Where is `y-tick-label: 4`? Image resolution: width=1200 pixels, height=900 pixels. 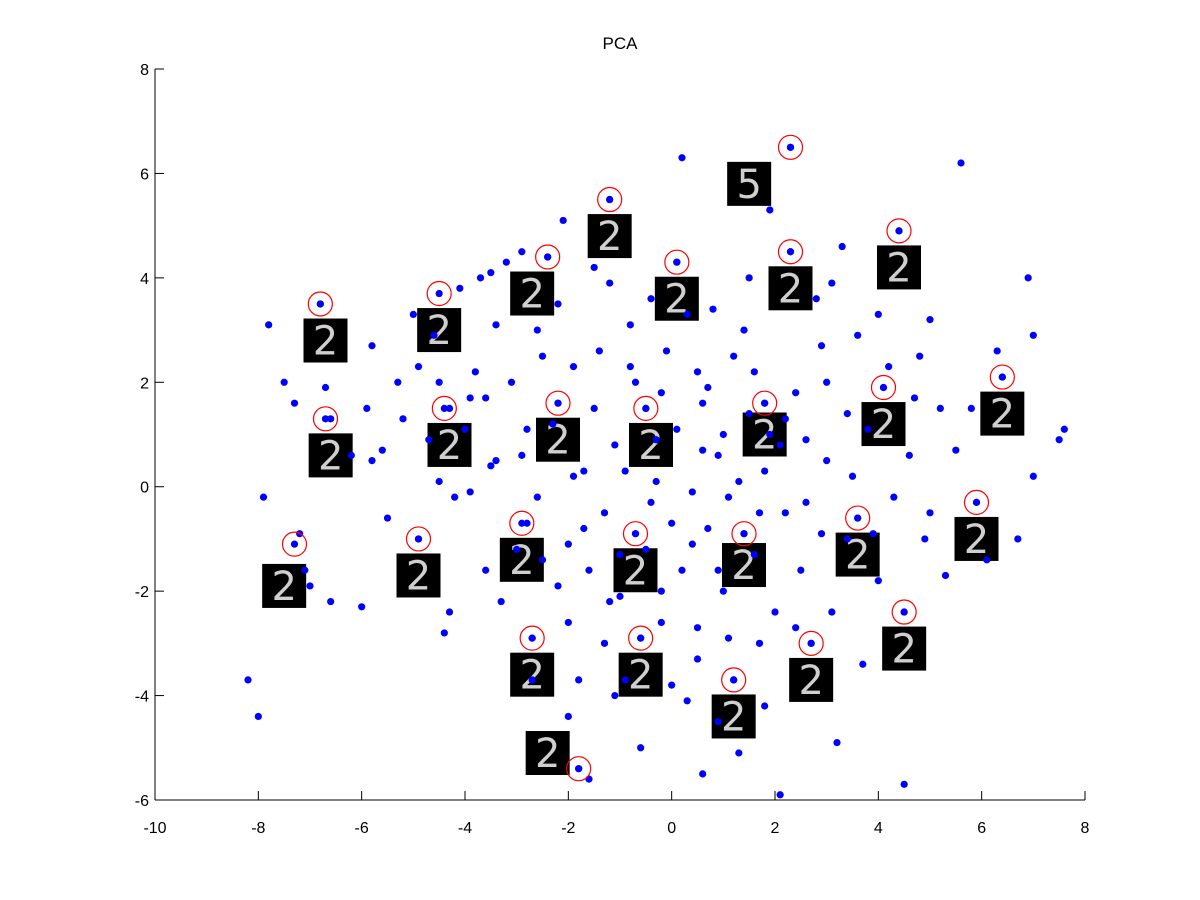 y-tick-label: 4 is located at coordinates (144, 279).